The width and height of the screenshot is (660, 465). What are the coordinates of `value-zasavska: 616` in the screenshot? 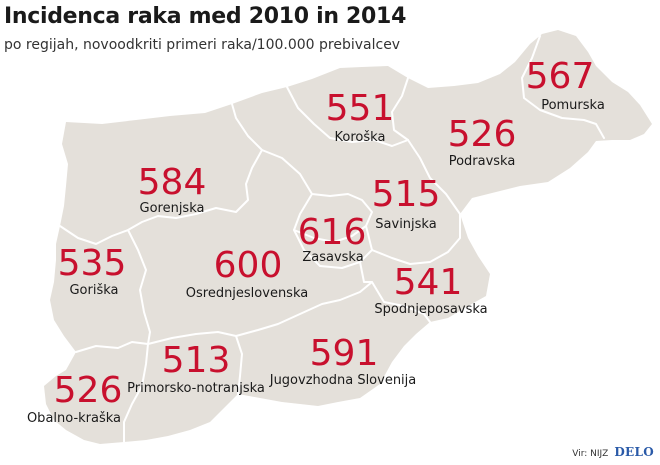 It's located at (332, 232).